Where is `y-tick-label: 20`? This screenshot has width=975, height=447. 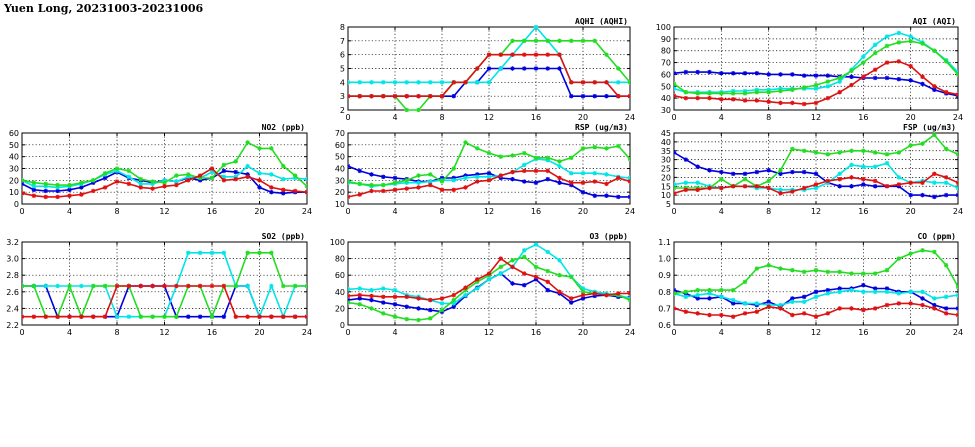
y-tick-label: 20 is located at coordinates (340, 192).